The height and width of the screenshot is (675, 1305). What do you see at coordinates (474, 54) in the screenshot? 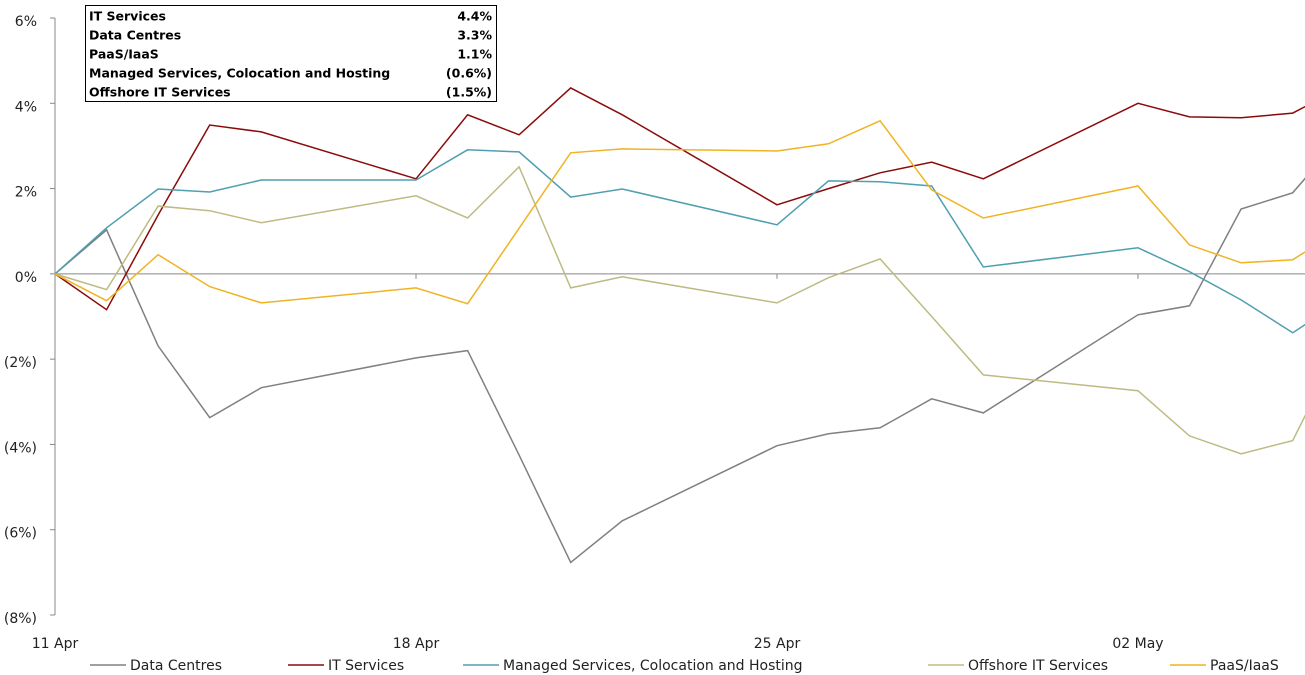
I see `summary-value: 1.1%` at bounding box center [474, 54].